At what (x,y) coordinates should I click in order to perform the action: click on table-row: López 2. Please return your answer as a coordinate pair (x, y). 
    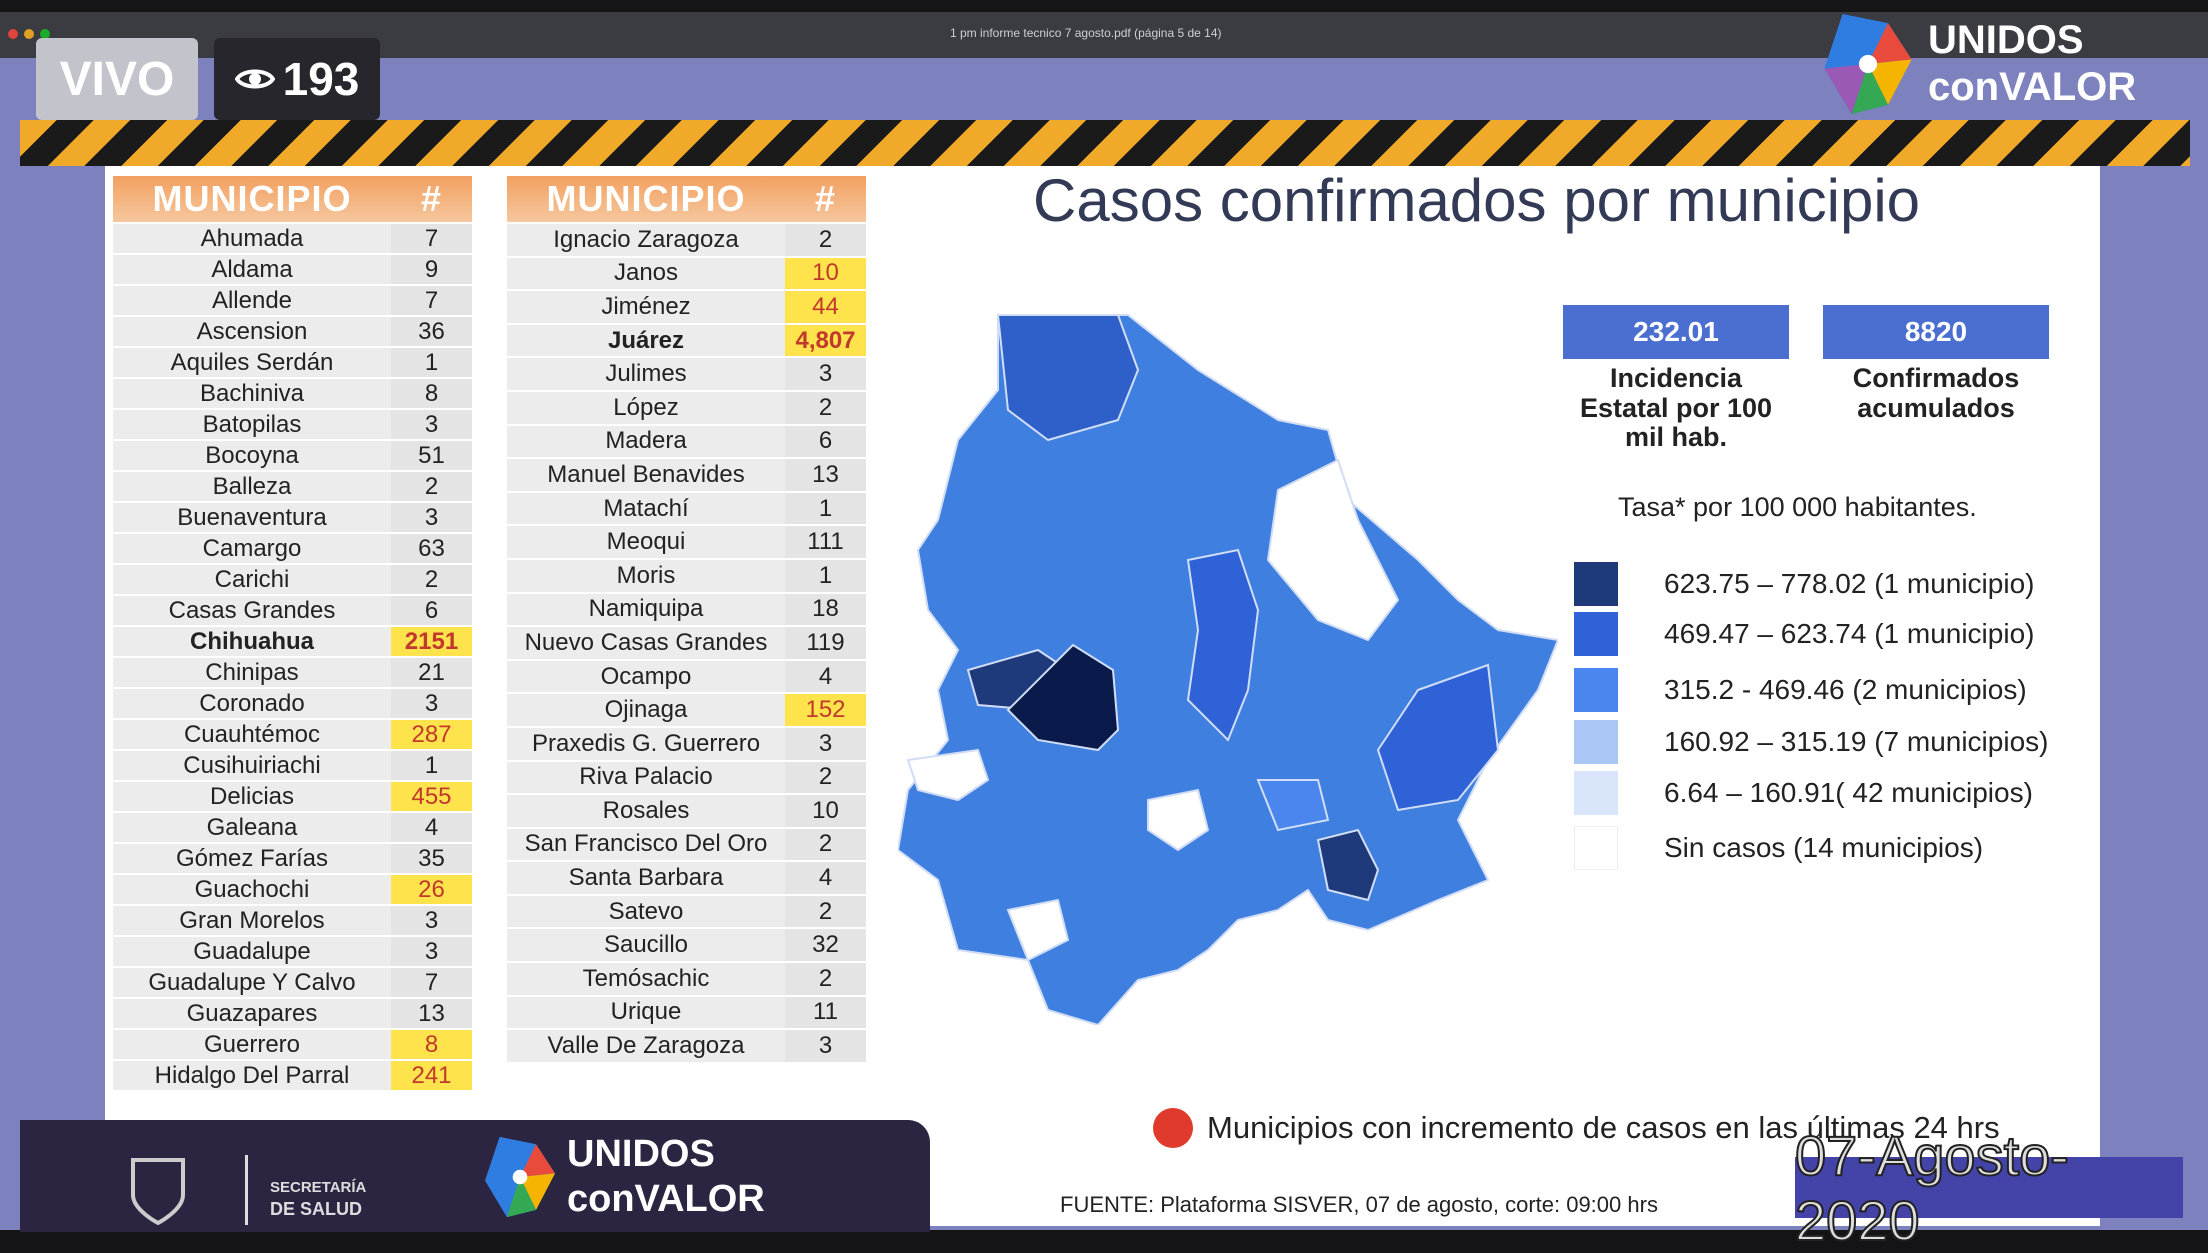
    Looking at the image, I should click on (686, 407).